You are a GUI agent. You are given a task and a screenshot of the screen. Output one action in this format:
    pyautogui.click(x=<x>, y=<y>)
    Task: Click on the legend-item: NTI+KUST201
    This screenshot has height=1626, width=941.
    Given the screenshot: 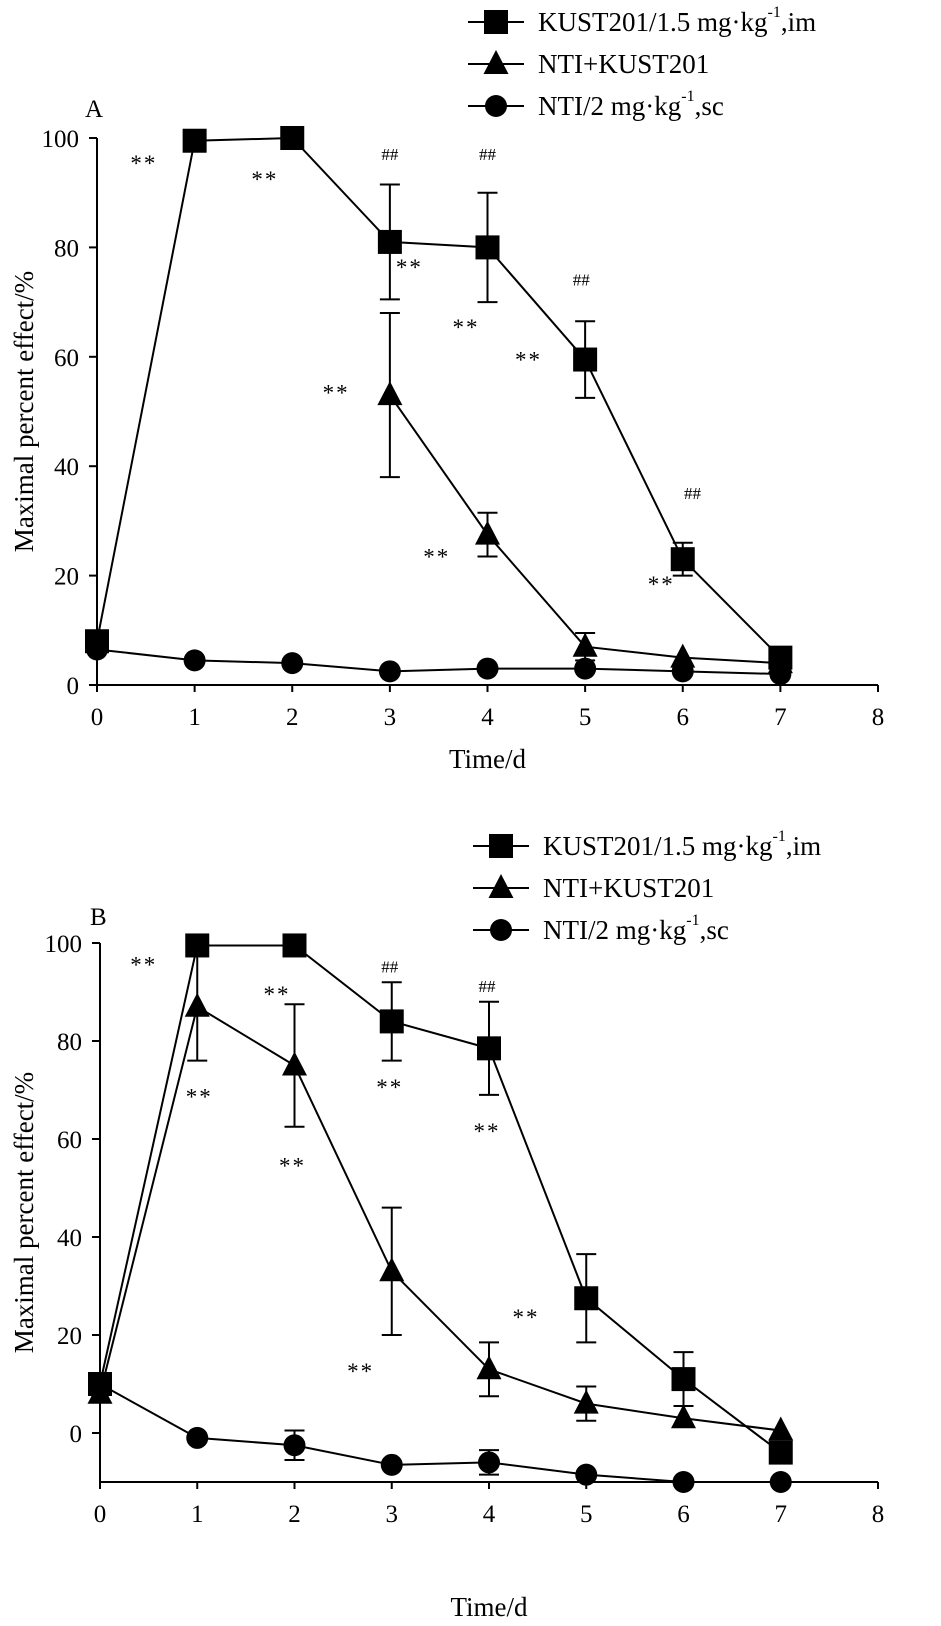 What is the action you would take?
    pyautogui.click(x=593, y=888)
    